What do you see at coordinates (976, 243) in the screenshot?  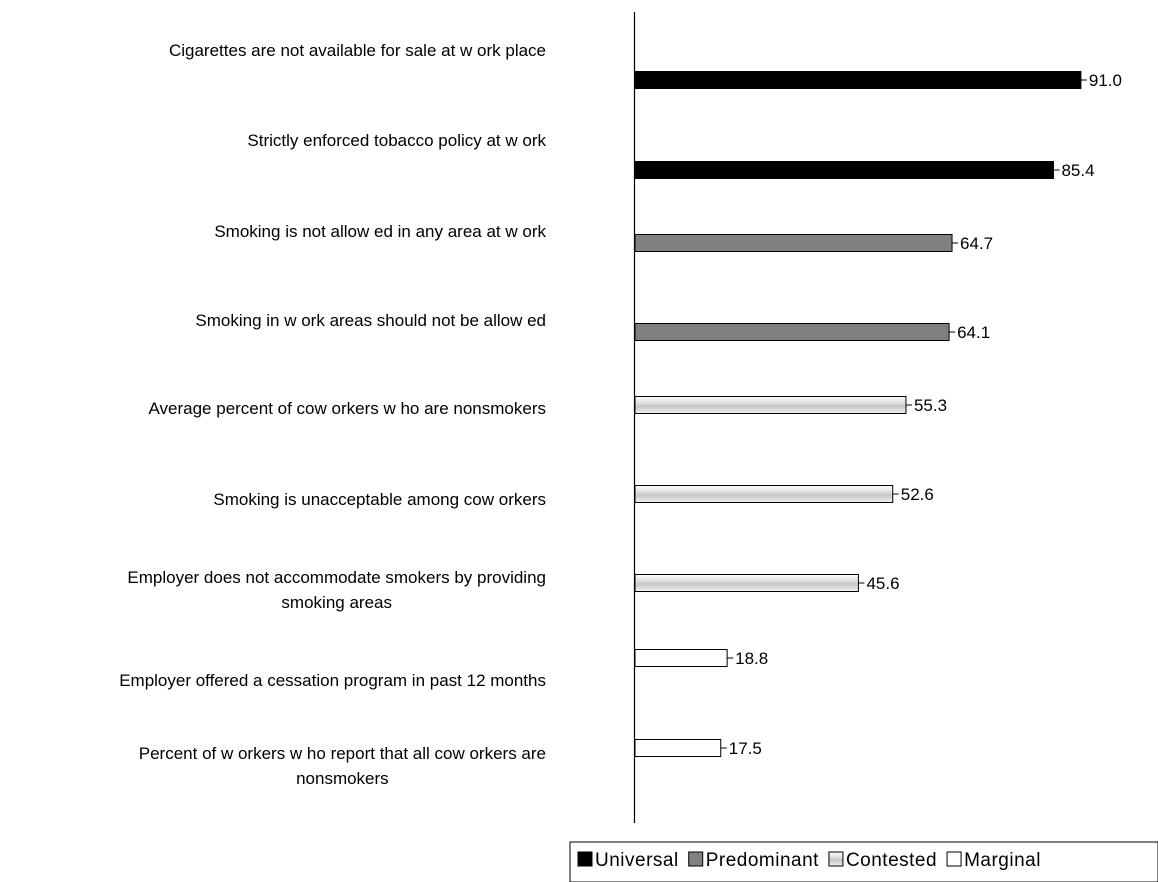 I see `value-label: 64.7` at bounding box center [976, 243].